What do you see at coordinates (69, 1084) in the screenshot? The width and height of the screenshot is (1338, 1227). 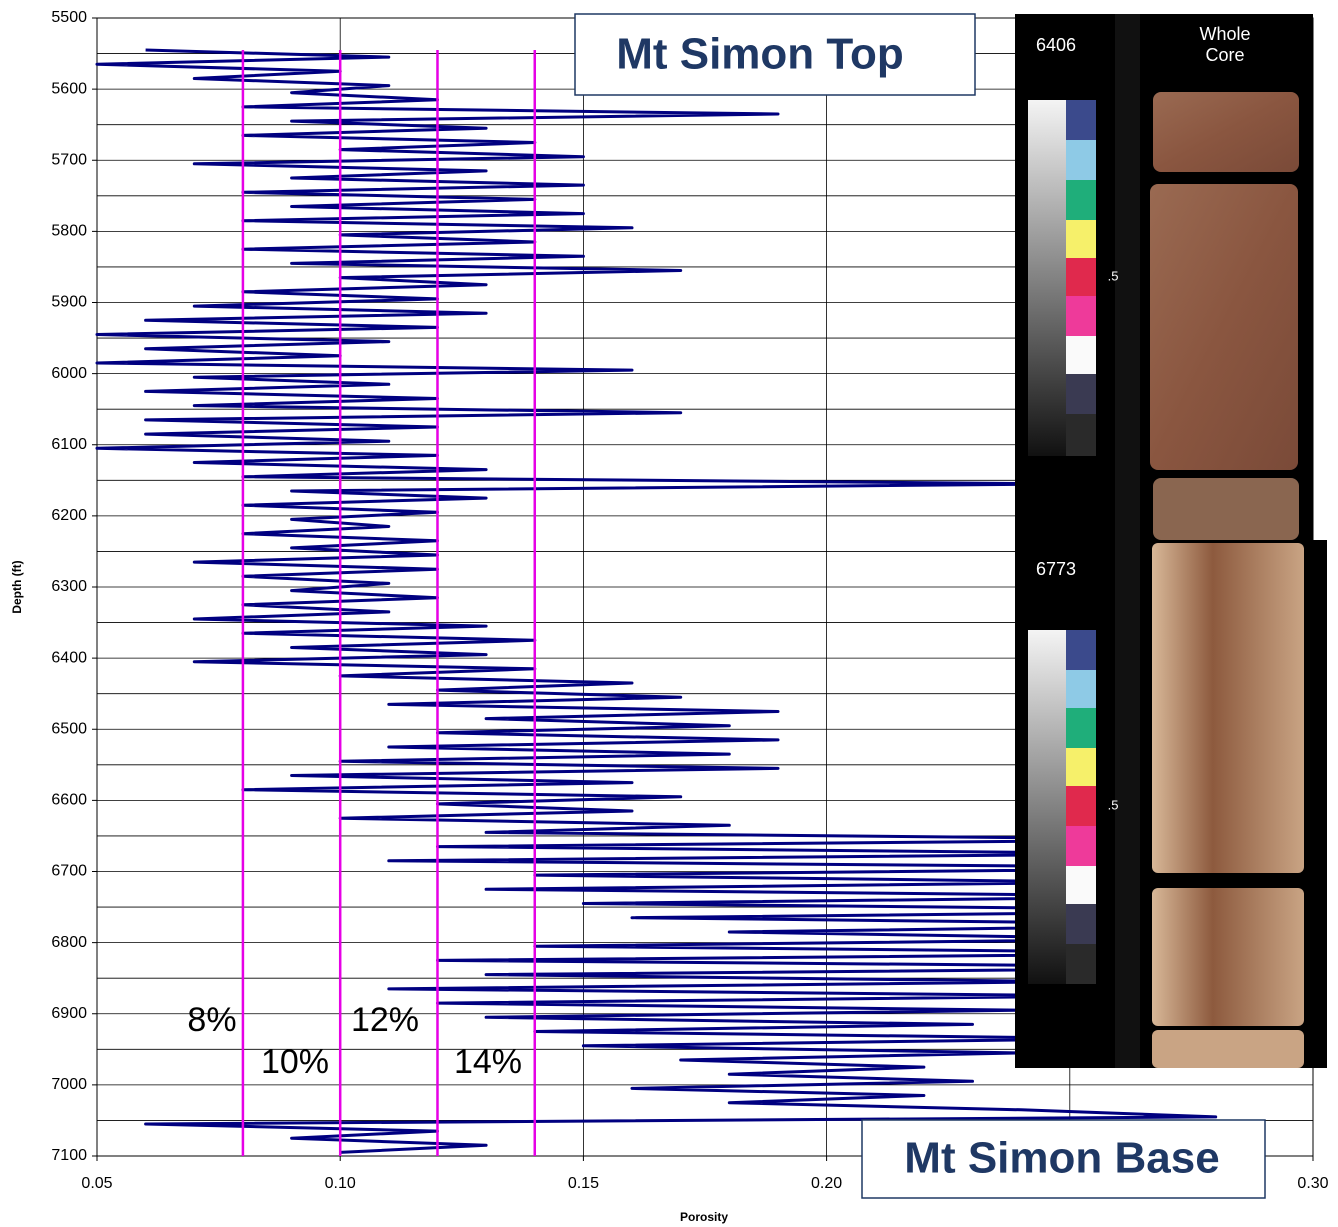 I see `y-tick-label: 7000` at bounding box center [69, 1084].